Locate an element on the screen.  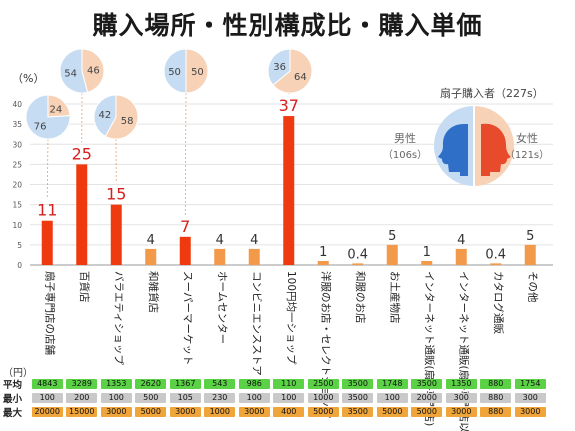
x-tick-label: 百貨店 is located at coordinates (84, 287).